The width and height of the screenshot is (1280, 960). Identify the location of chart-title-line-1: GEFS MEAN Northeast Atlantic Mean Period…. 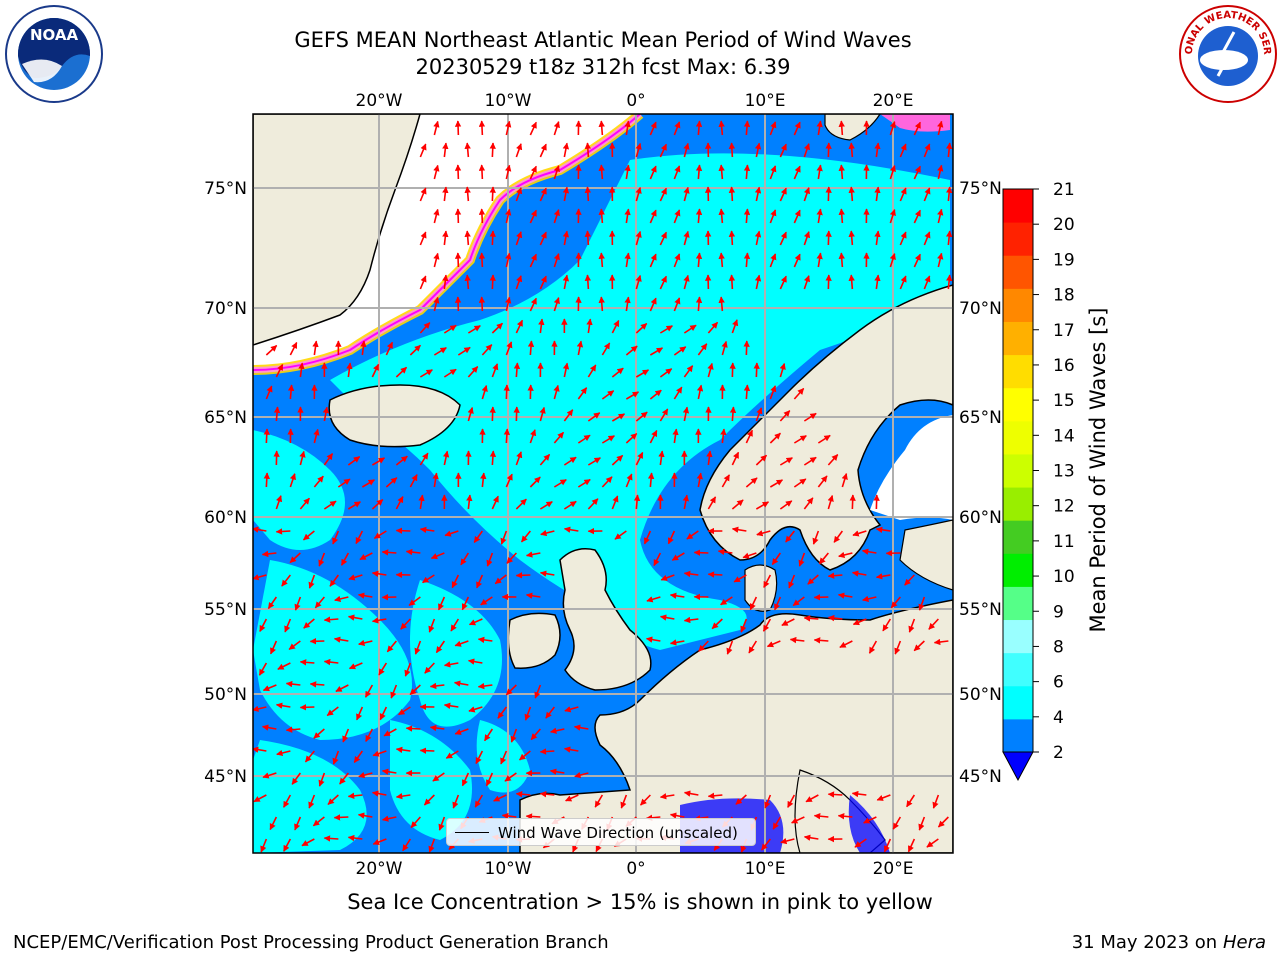
(603, 40).